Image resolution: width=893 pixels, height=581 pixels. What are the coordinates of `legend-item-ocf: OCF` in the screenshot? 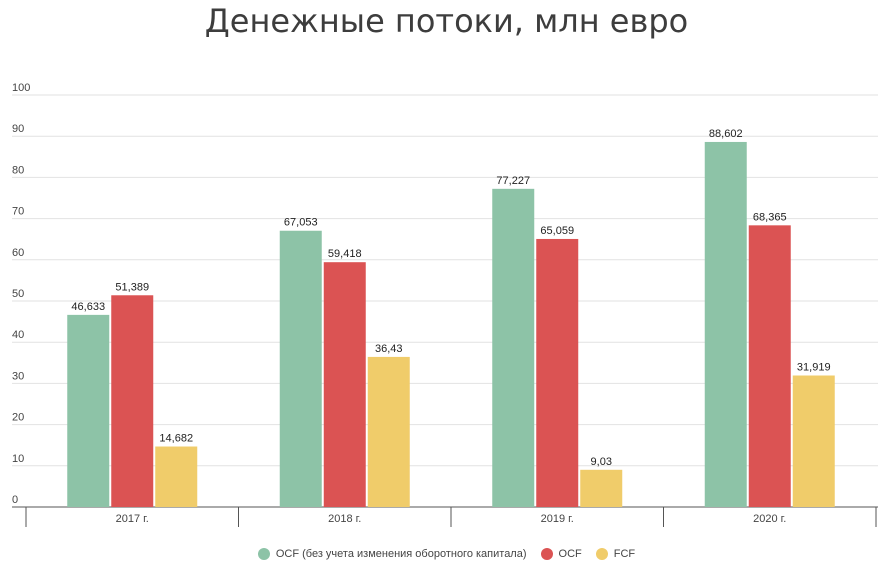 It's located at (561, 554).